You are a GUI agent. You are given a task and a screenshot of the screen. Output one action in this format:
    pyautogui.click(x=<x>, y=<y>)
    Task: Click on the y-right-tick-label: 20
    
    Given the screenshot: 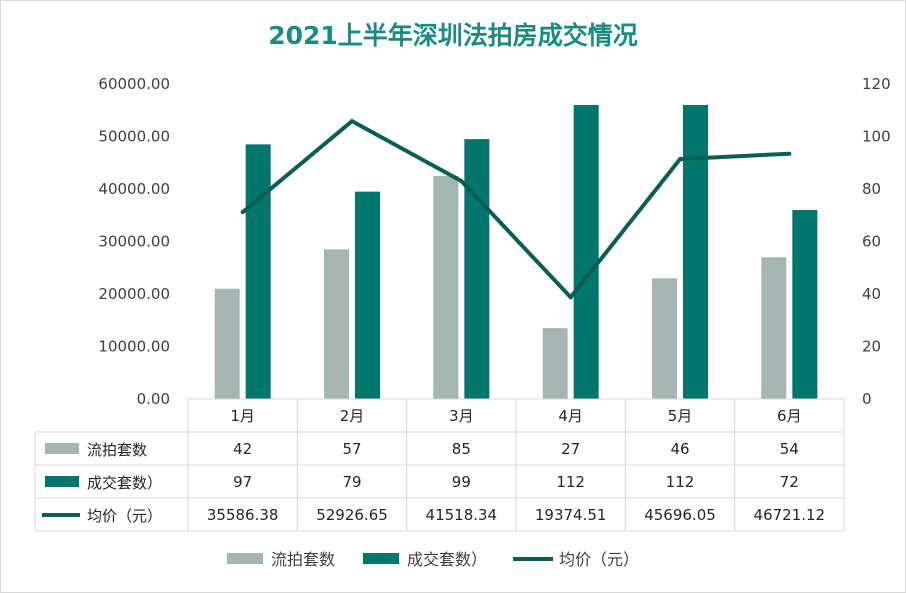 What is the action you would take?
    pyautogui.click(x=871, y=347)
    